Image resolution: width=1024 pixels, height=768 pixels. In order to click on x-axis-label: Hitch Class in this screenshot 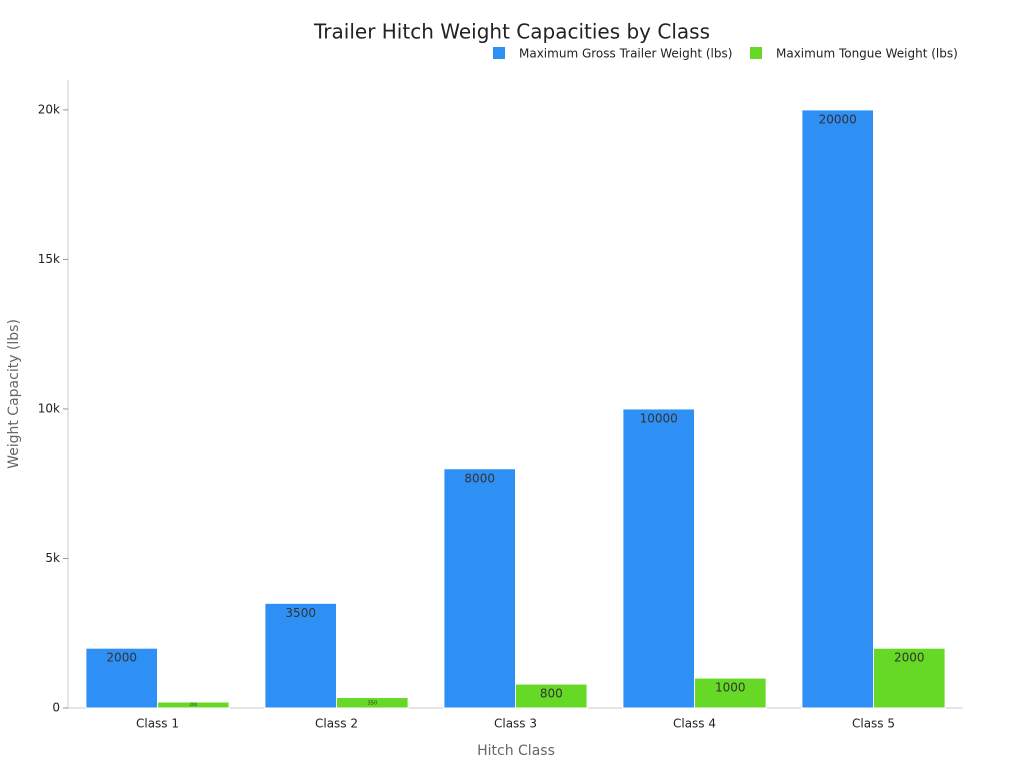, I will do `click(516, 751)`.